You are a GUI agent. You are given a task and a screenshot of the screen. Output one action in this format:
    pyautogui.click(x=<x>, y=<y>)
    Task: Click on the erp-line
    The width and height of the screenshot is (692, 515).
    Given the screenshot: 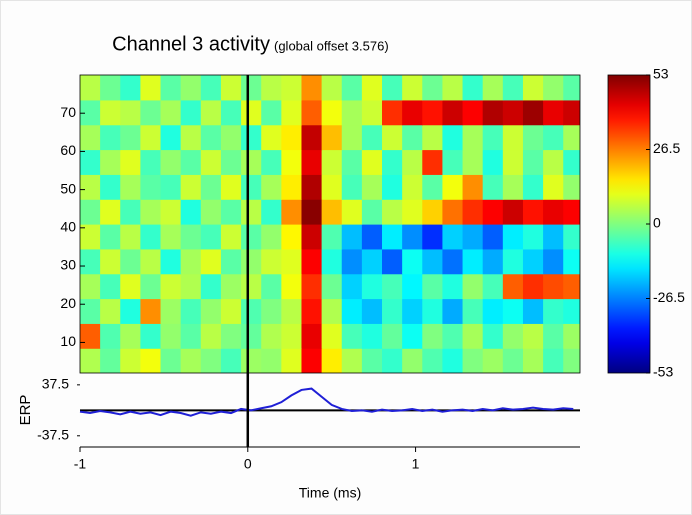 What is the action you would take?
    pyautogui.click(x=326, y=402)
    